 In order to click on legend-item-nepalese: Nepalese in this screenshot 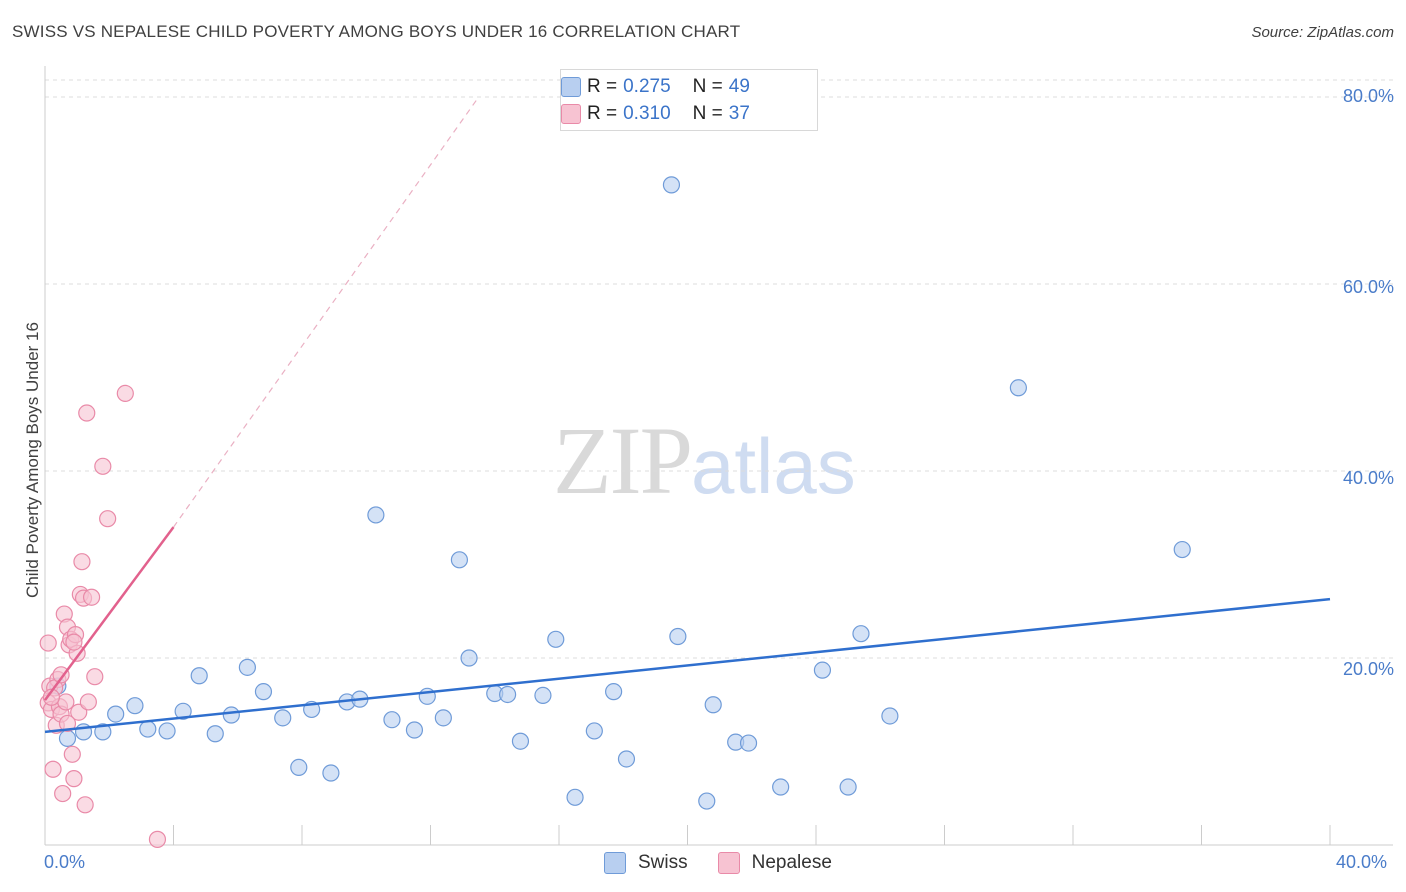, I will do `click(774, 863)`.